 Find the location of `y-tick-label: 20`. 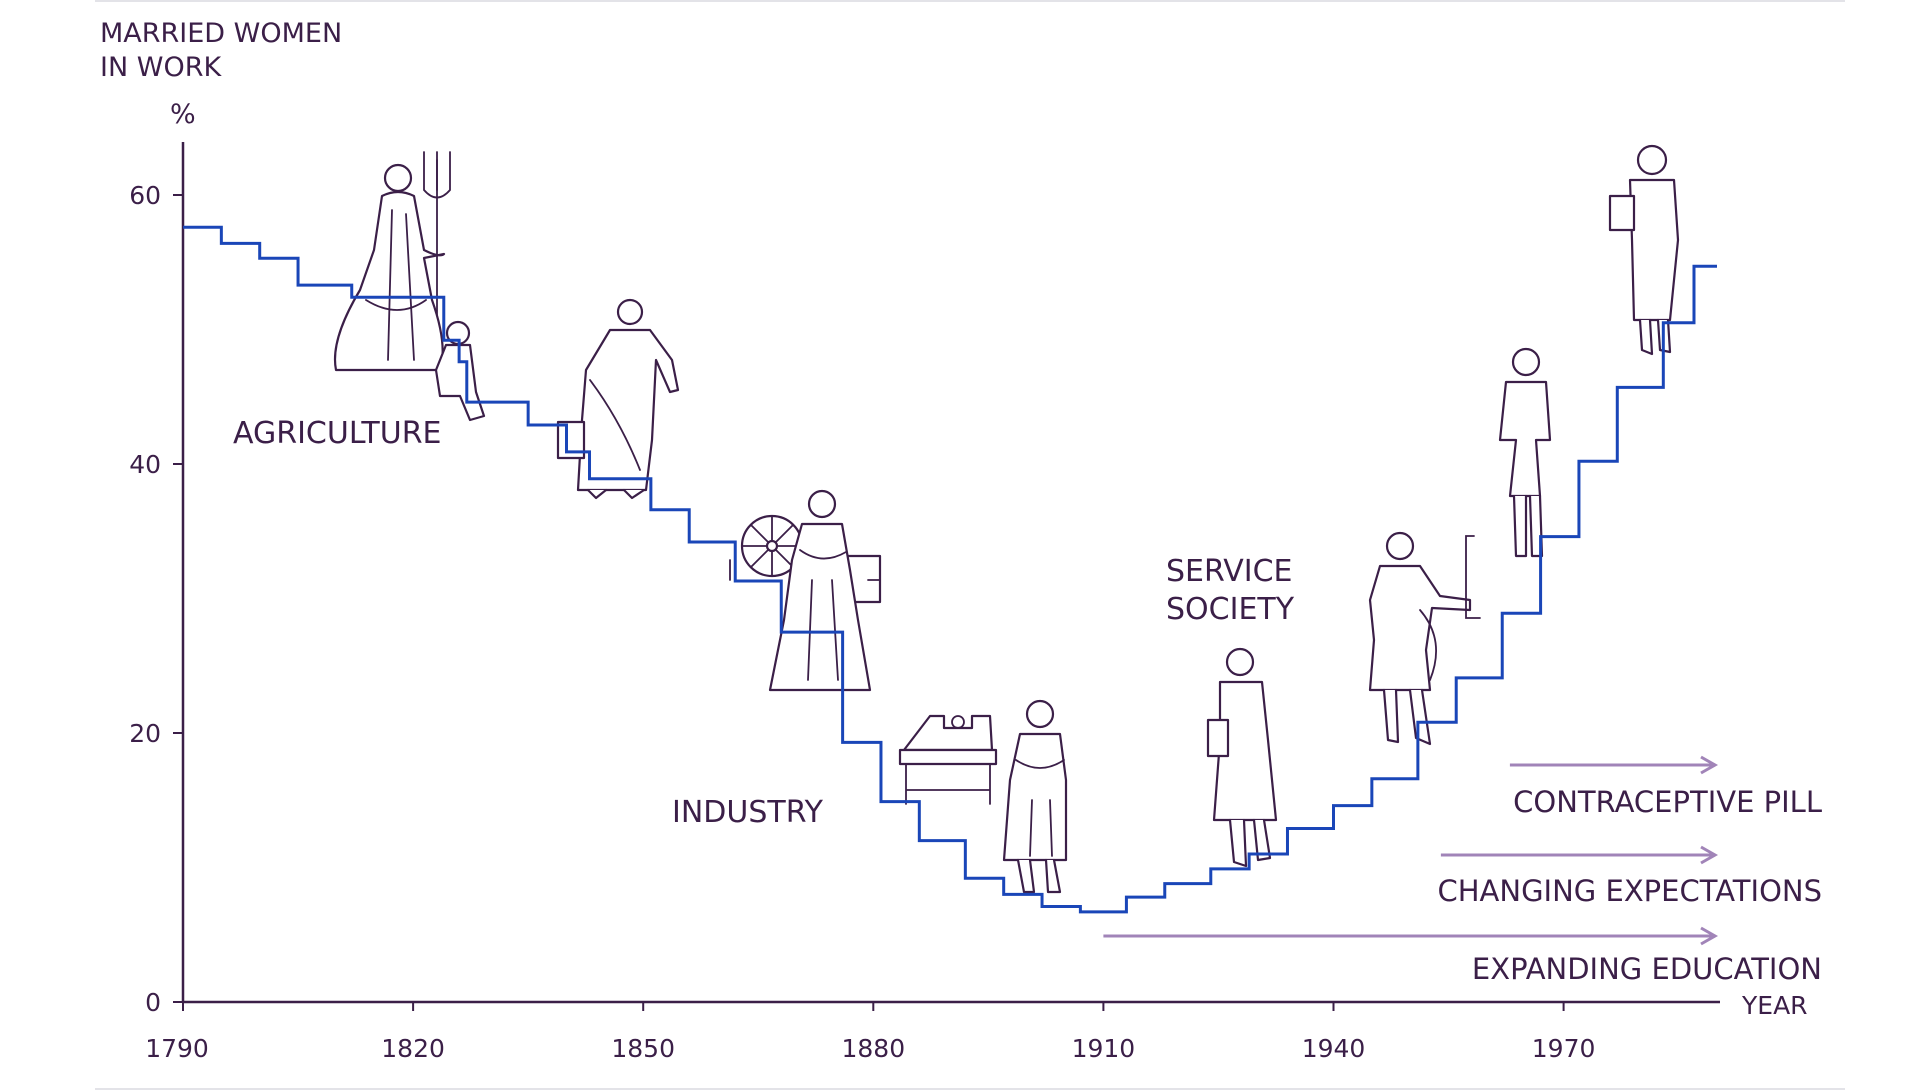

y-tick-label: 20 is located at coordinates (145, 733).